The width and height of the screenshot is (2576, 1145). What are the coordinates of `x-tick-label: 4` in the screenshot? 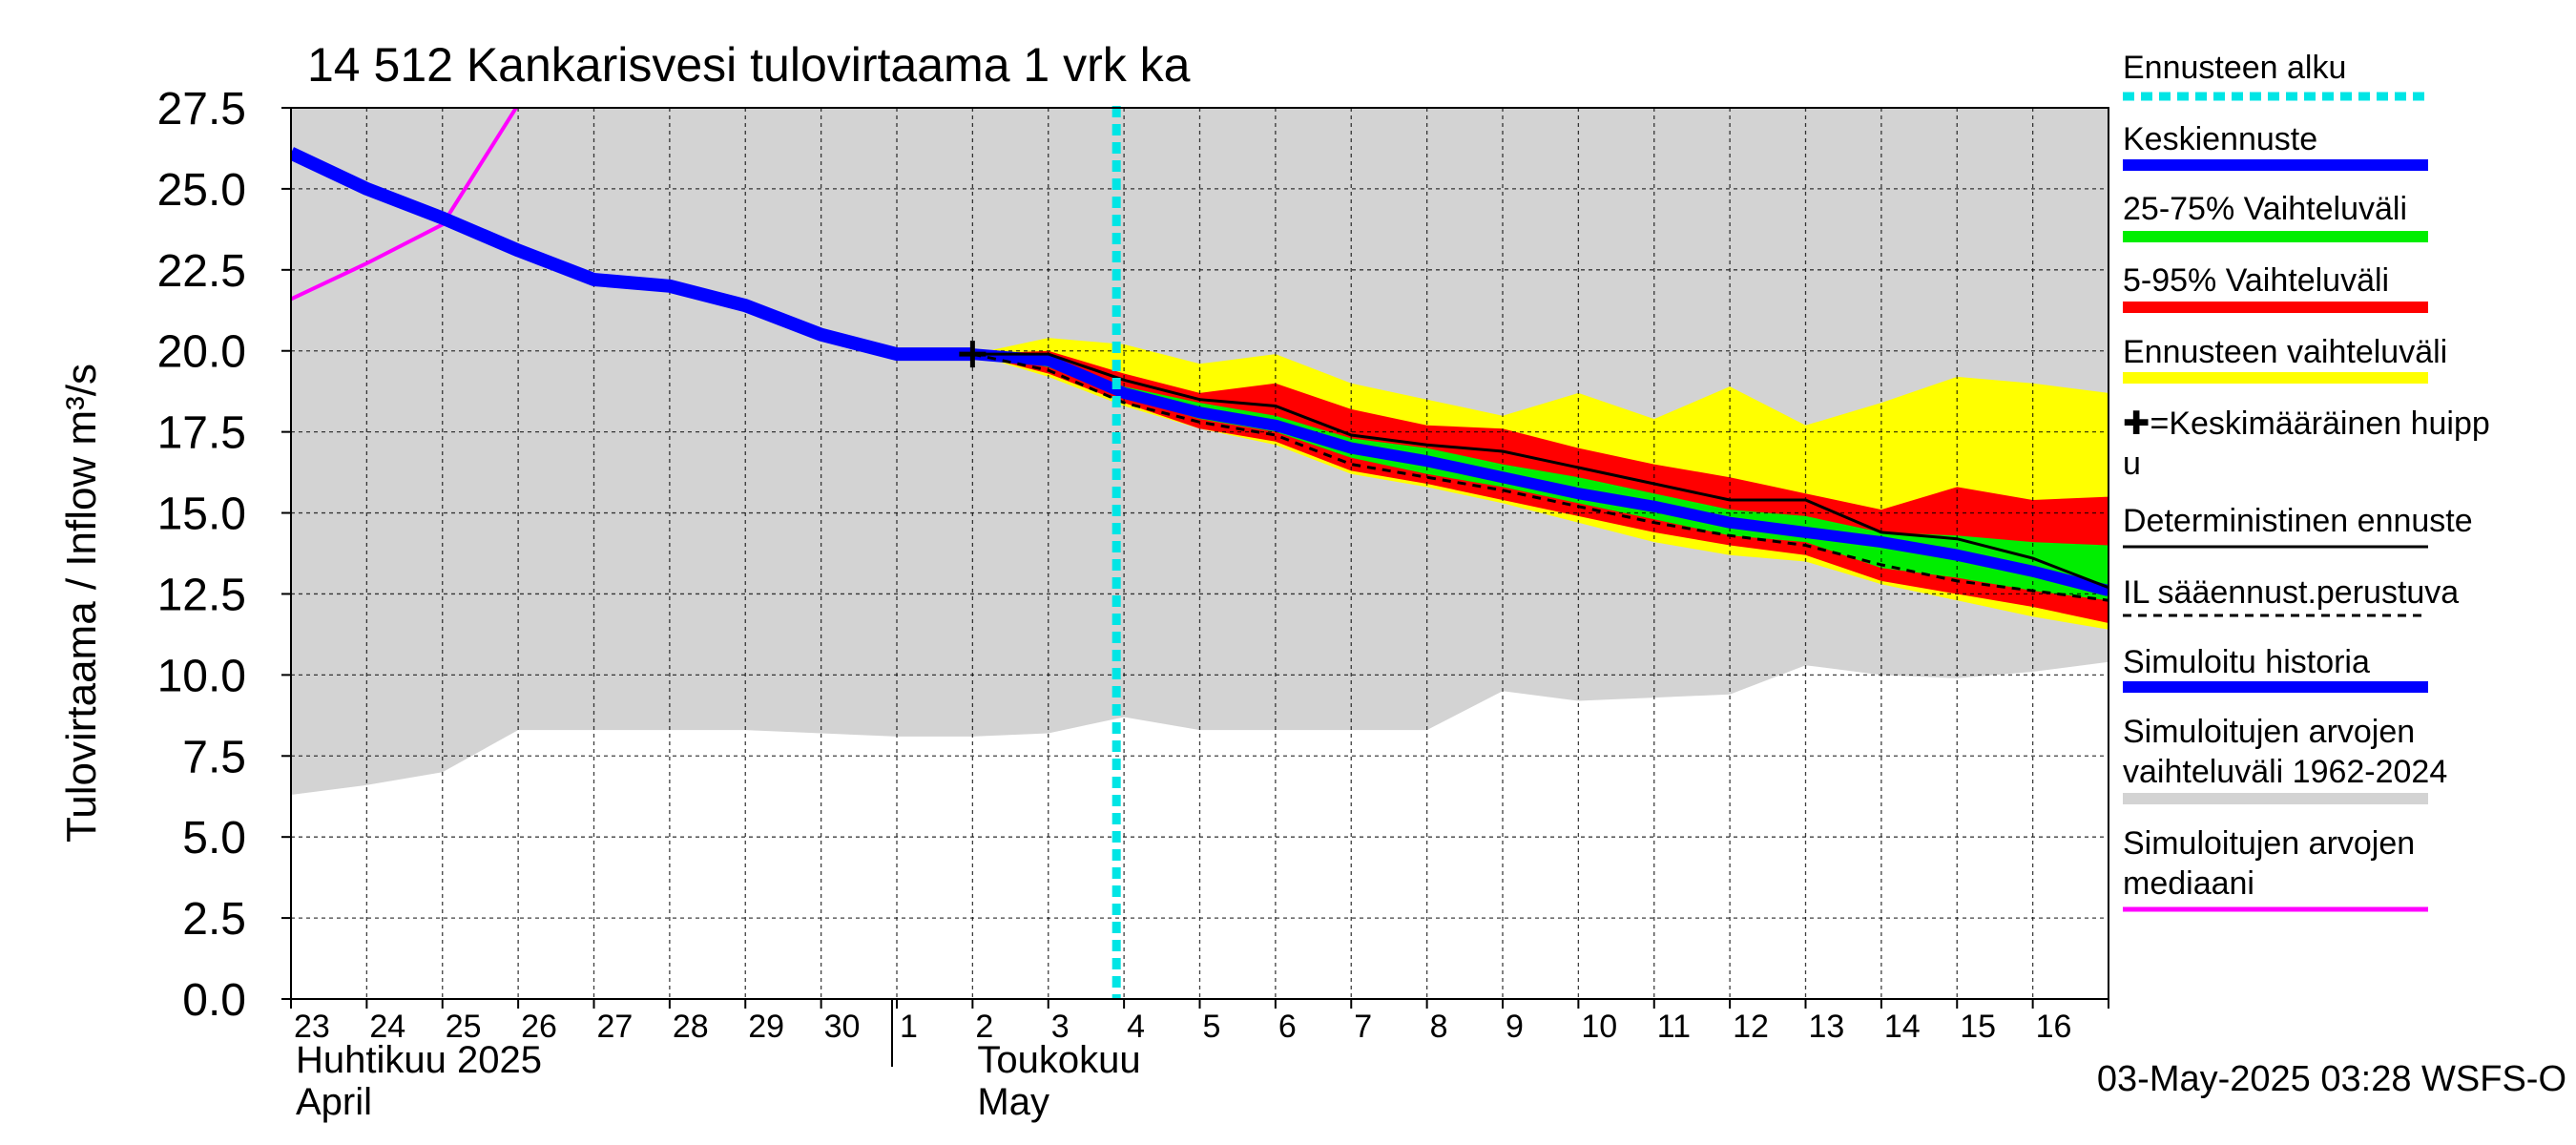 It's located at (1136, 1027).